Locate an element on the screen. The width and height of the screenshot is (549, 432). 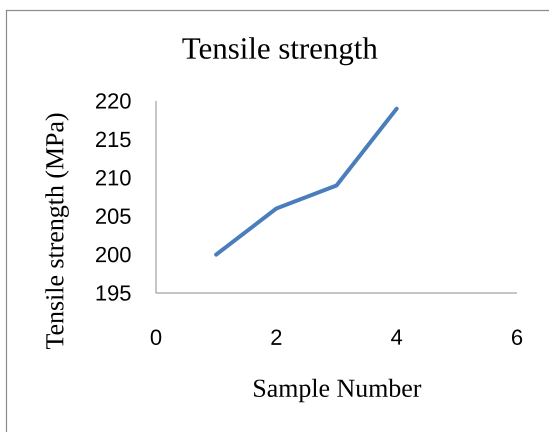
x-tick-label: 6 is located at coordinates (517, 338).